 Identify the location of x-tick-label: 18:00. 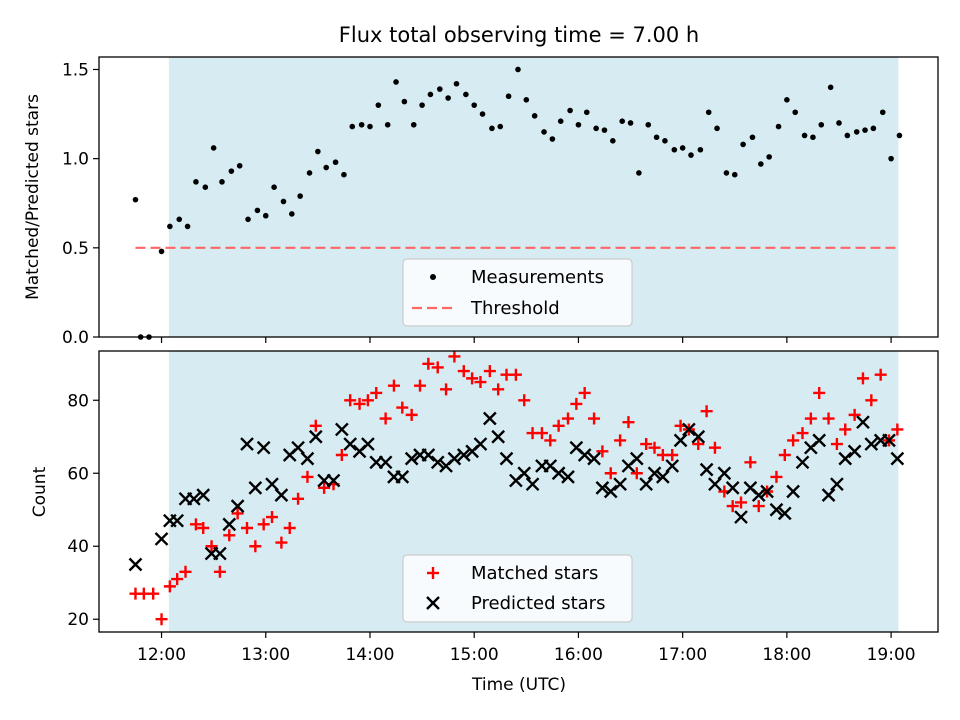
(786, 655).